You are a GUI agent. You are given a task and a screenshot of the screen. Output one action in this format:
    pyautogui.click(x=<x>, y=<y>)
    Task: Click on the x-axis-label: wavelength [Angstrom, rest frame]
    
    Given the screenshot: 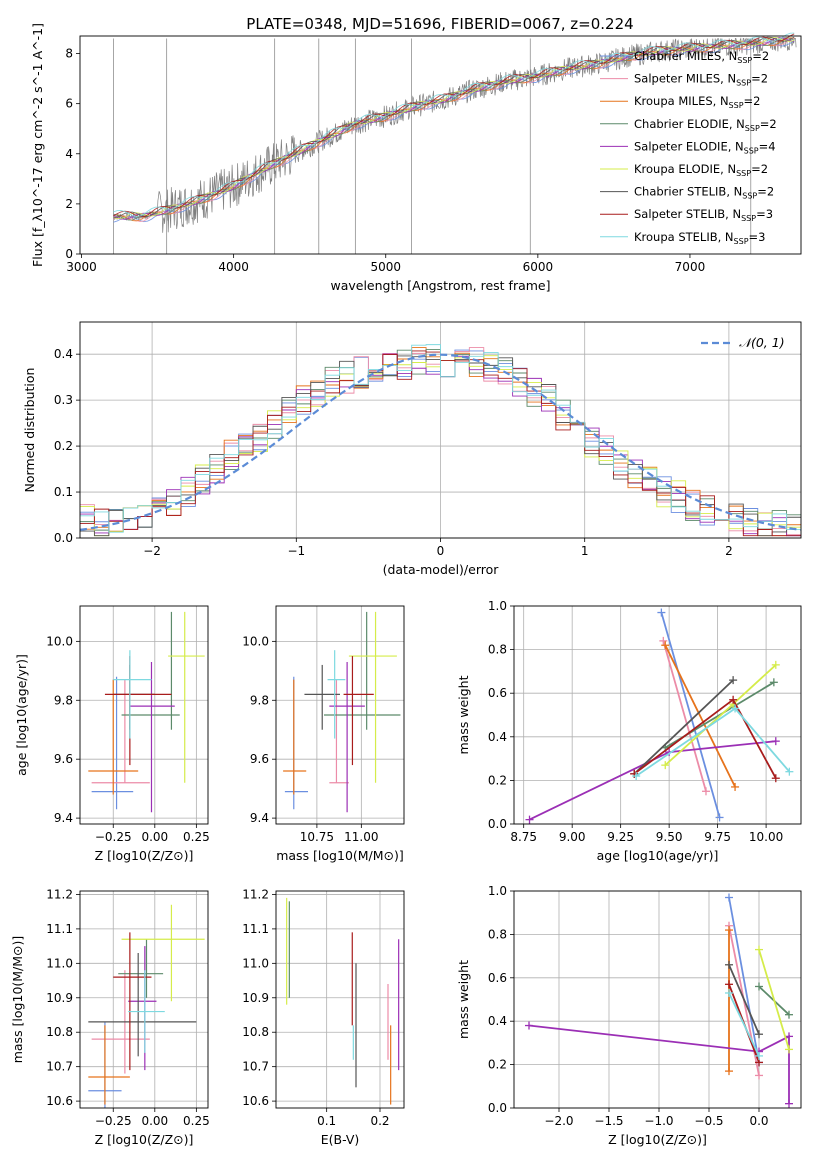 What is the action you would take?
    pyautogui.click(x=440, y=285)
    